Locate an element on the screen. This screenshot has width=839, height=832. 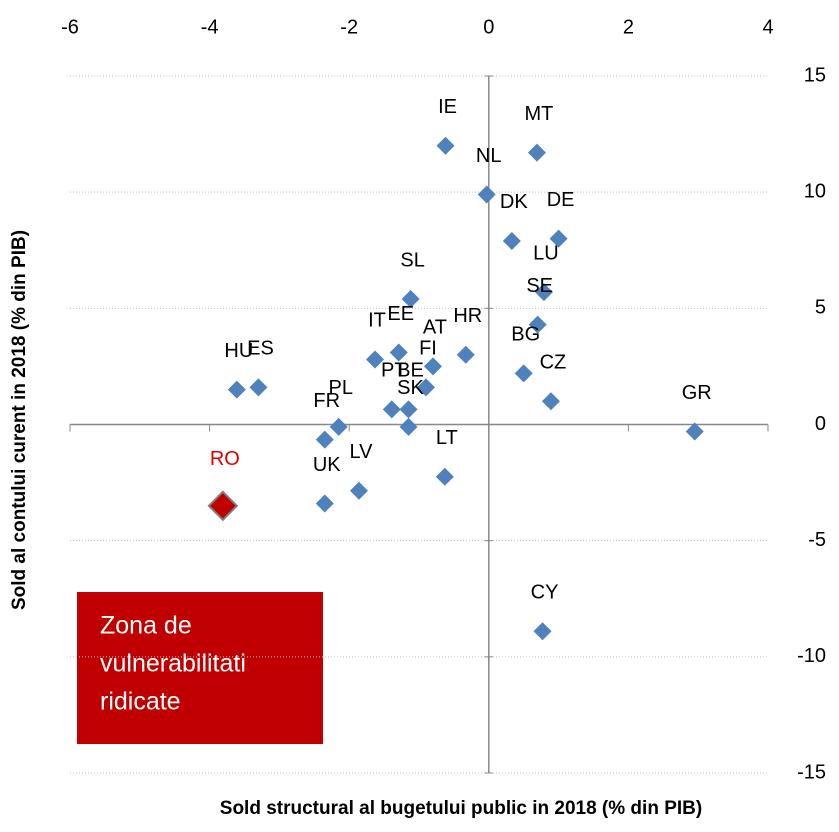
y-tick-label: 5 is located at coordinates (820, 308).